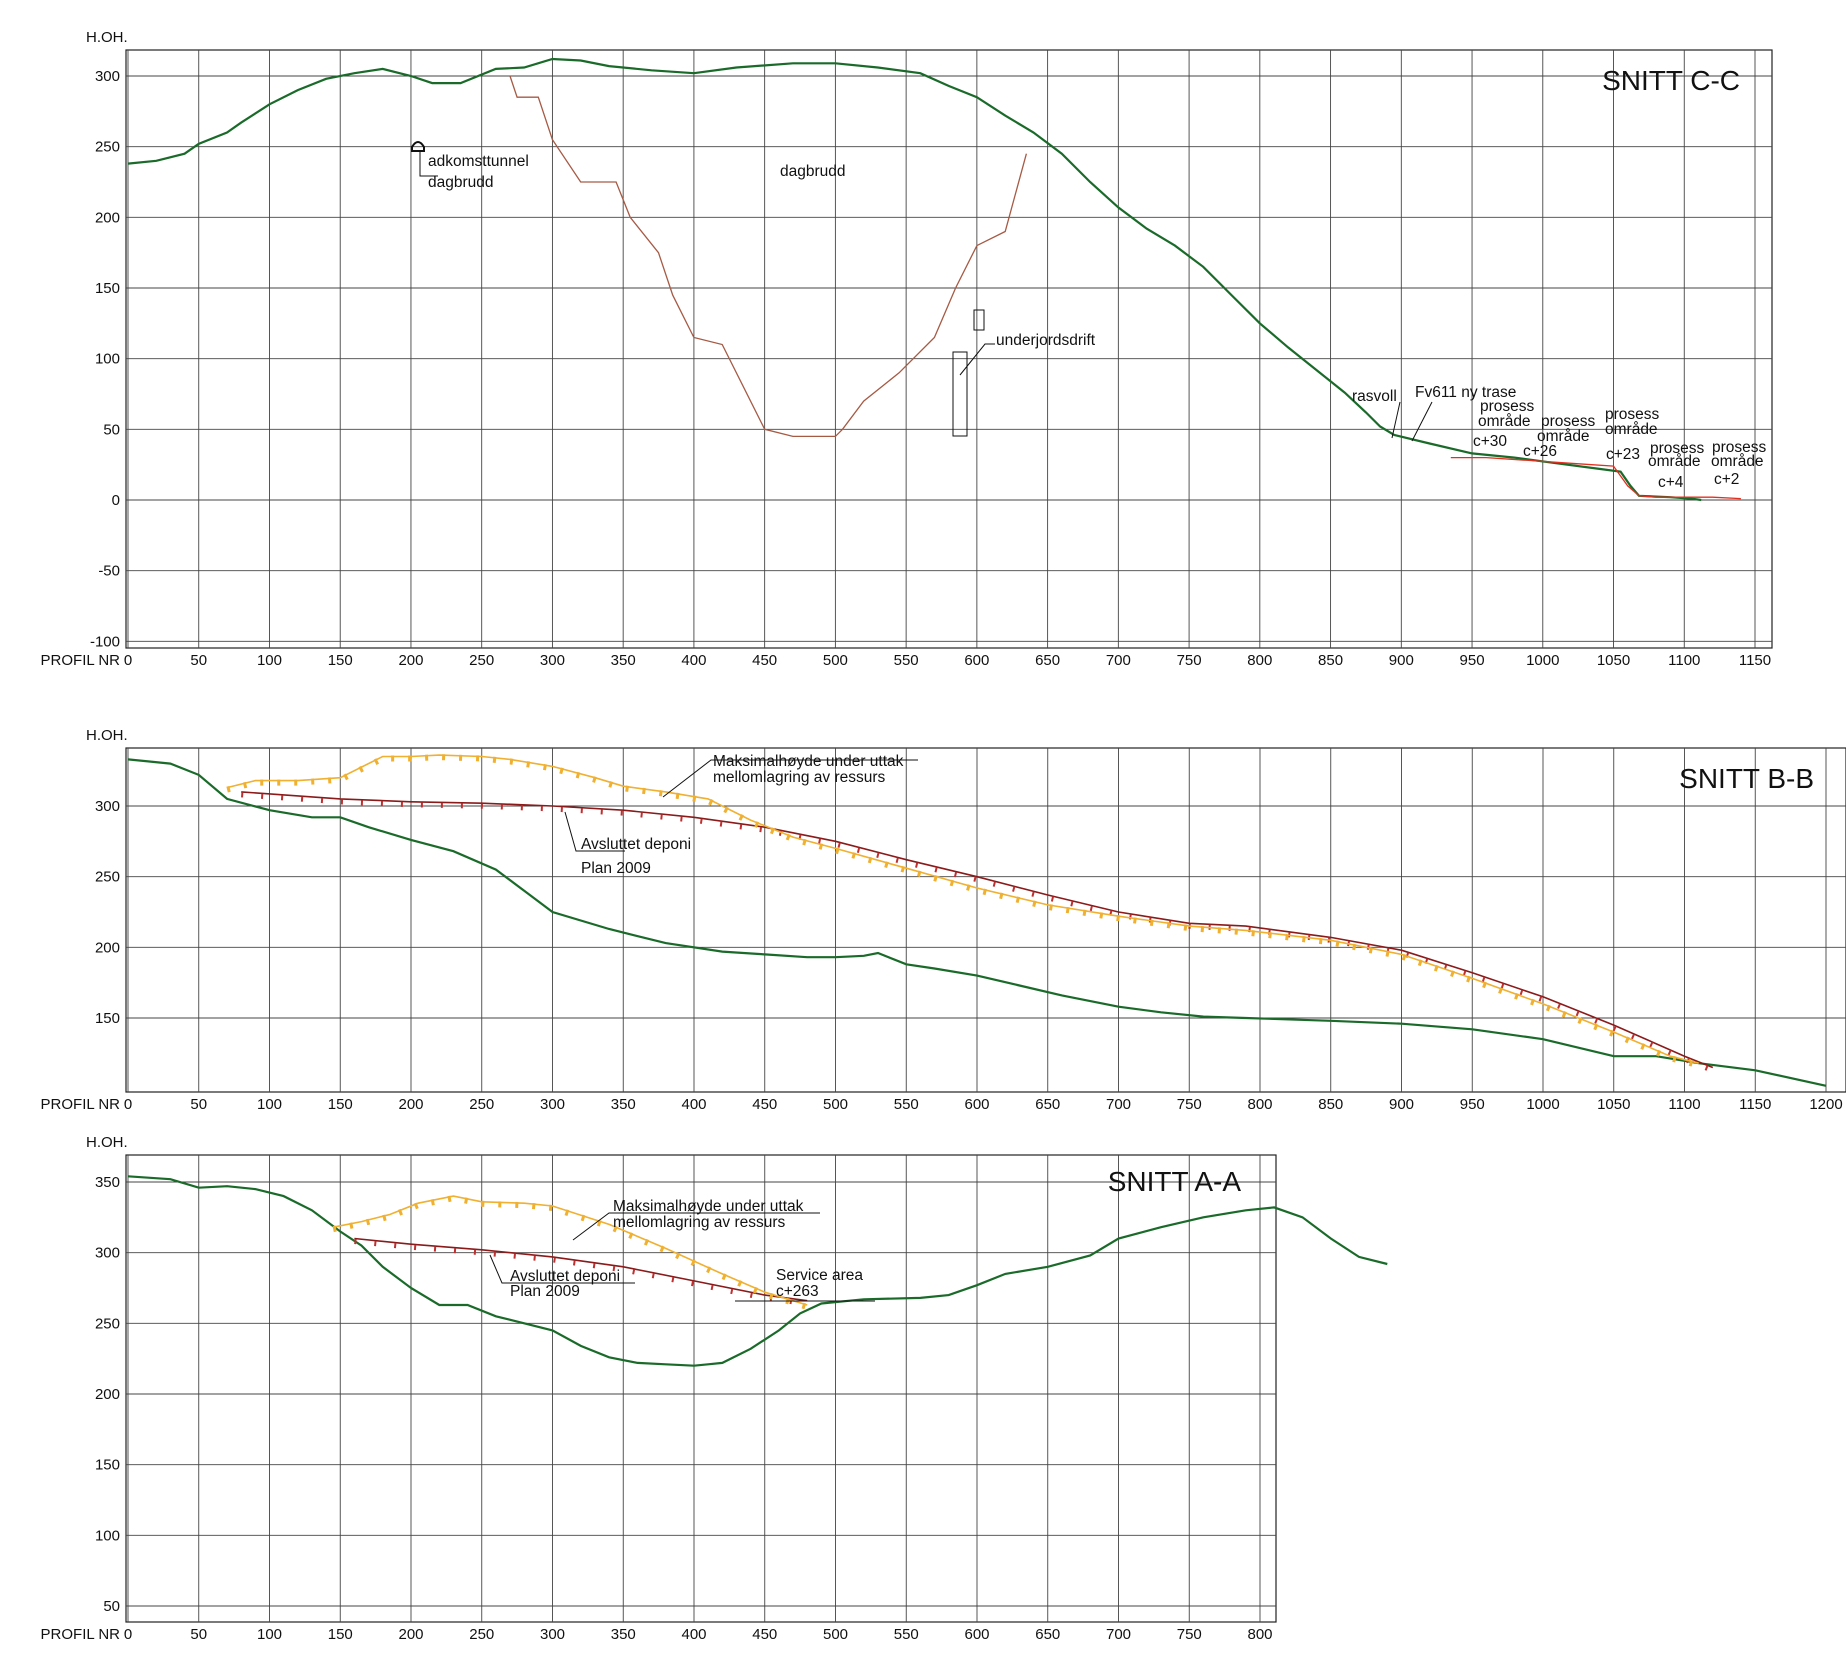 The height and width of the screenshot is (1654, 1846). Describe the element at coordinates (1613, 660) in the screenshot. I see `x-tick-label: 1050` at that location.